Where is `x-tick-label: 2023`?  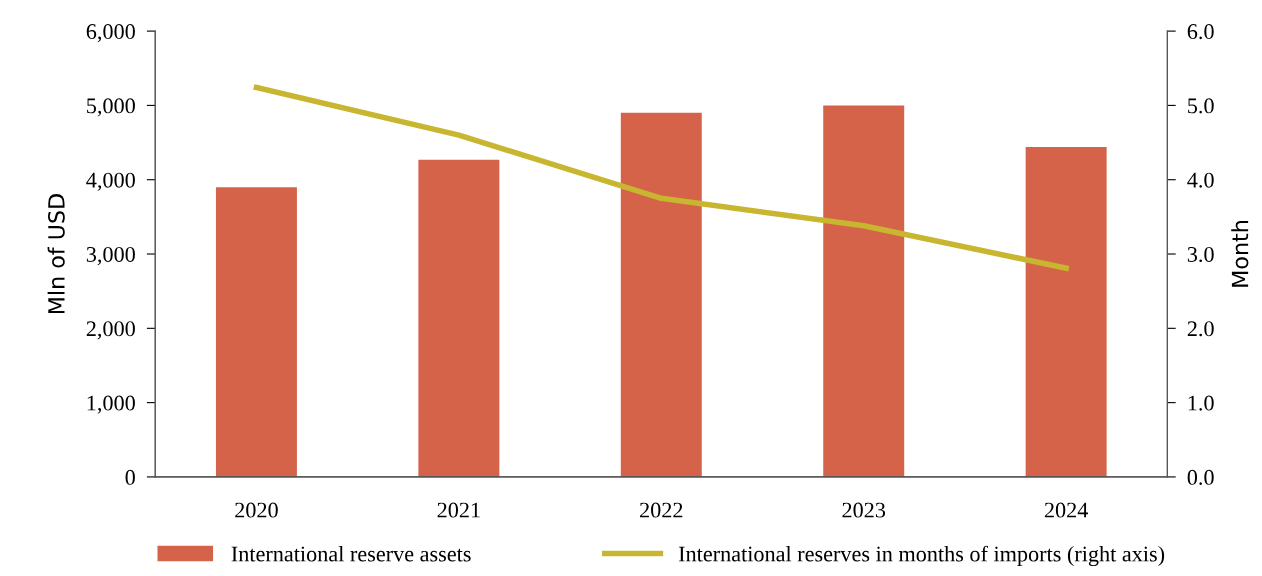 x-tick-label: 2023 is located at coordinates (864, 510).